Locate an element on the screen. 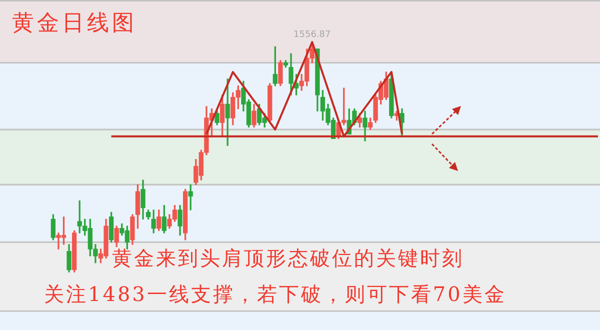 The image size is (600, 330). text: 1556.87 is located at coordinates (312, 35).